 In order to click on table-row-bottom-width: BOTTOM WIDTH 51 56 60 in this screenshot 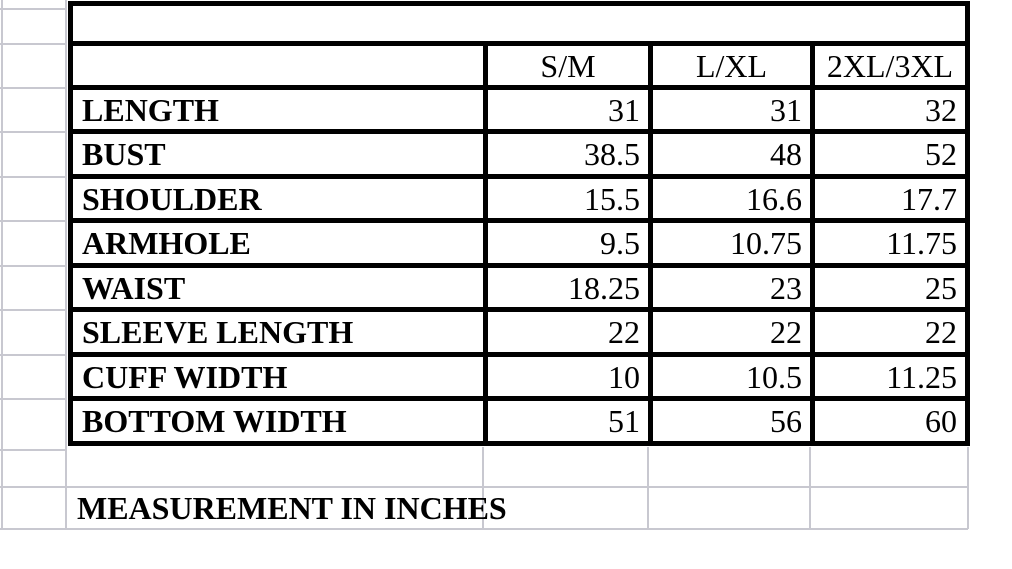, I will do `click(519, 421)`.